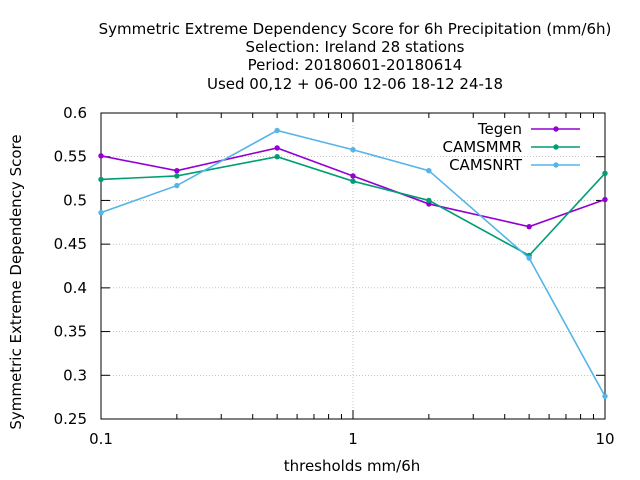 This screenshot has height=480, width=640. I want to click on y-tick-label: 0.35, so click(70, 332).